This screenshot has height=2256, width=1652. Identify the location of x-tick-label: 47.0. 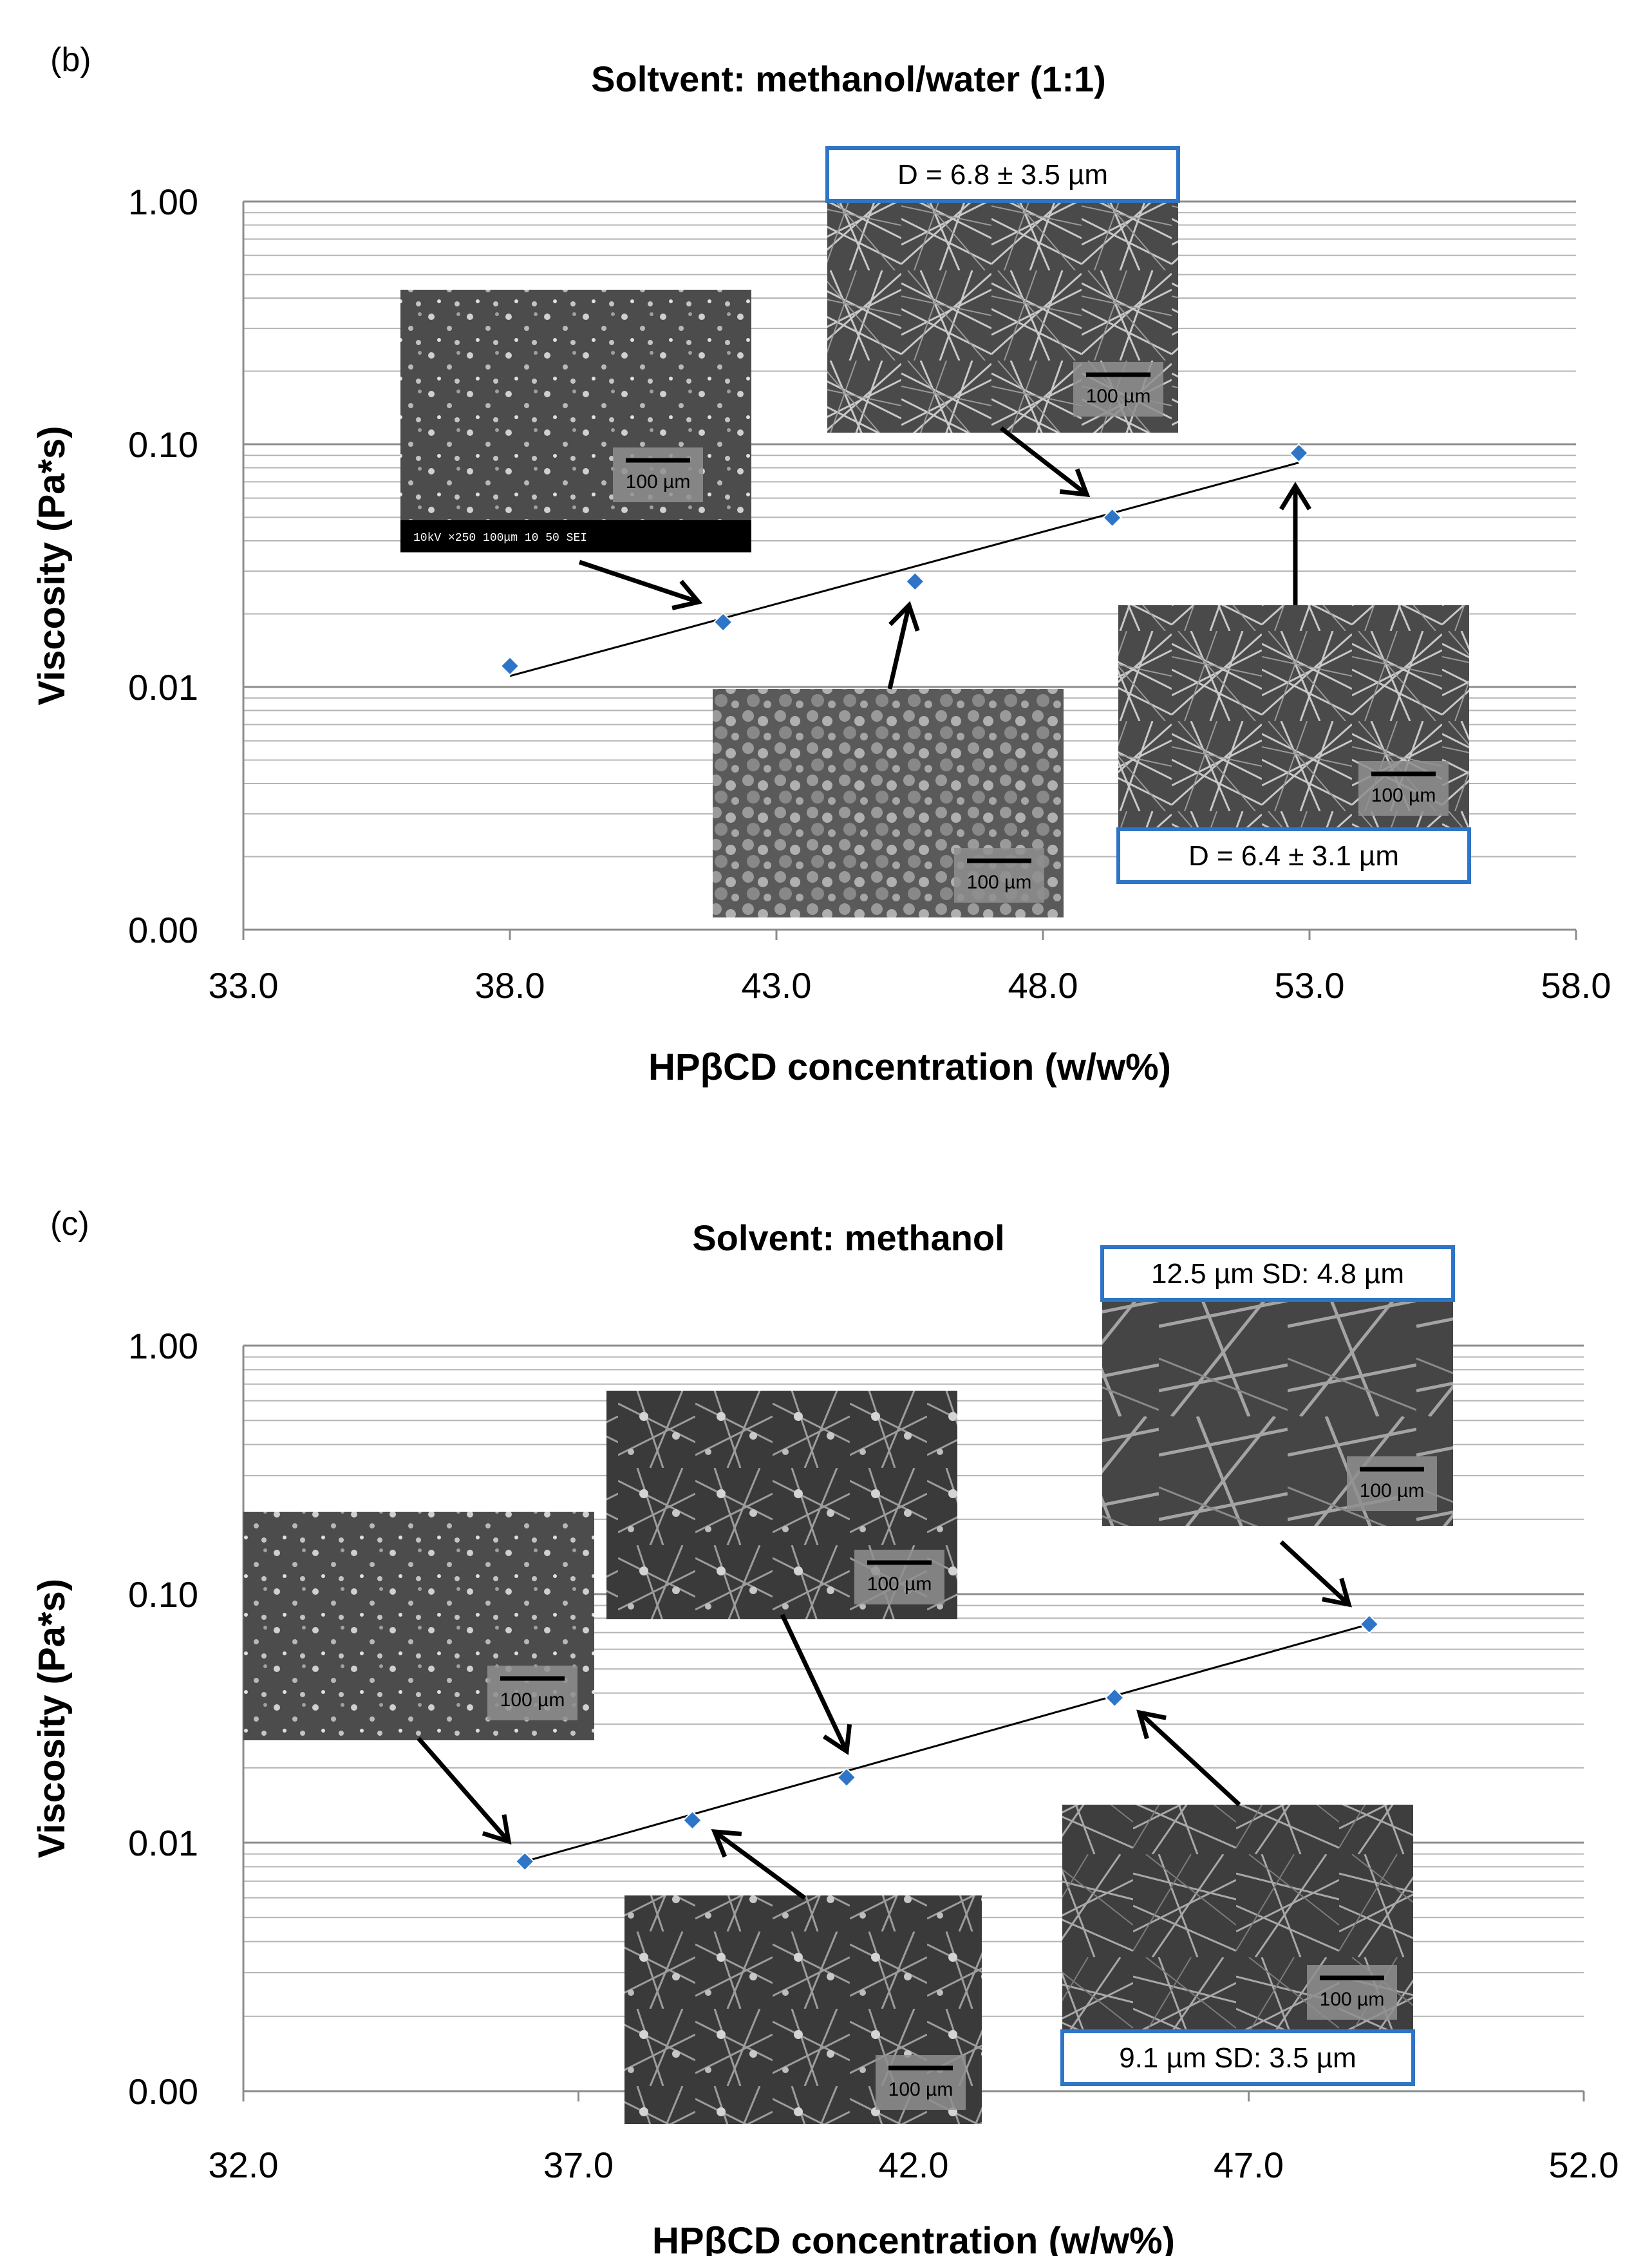
(1249, 2165).